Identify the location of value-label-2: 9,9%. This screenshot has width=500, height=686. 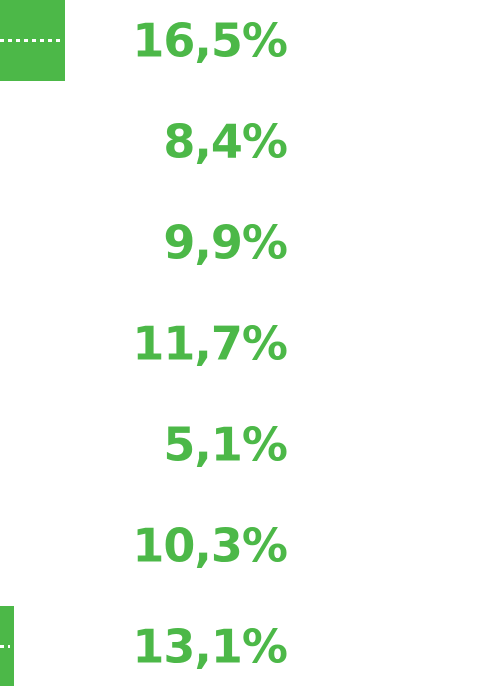
(225, 243).